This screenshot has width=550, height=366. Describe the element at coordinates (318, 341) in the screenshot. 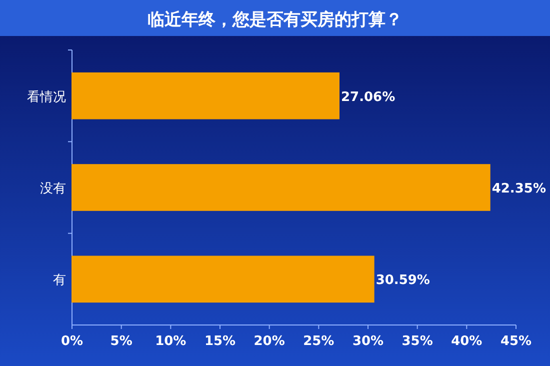

I see `x-tick-label: 25%` at that location.